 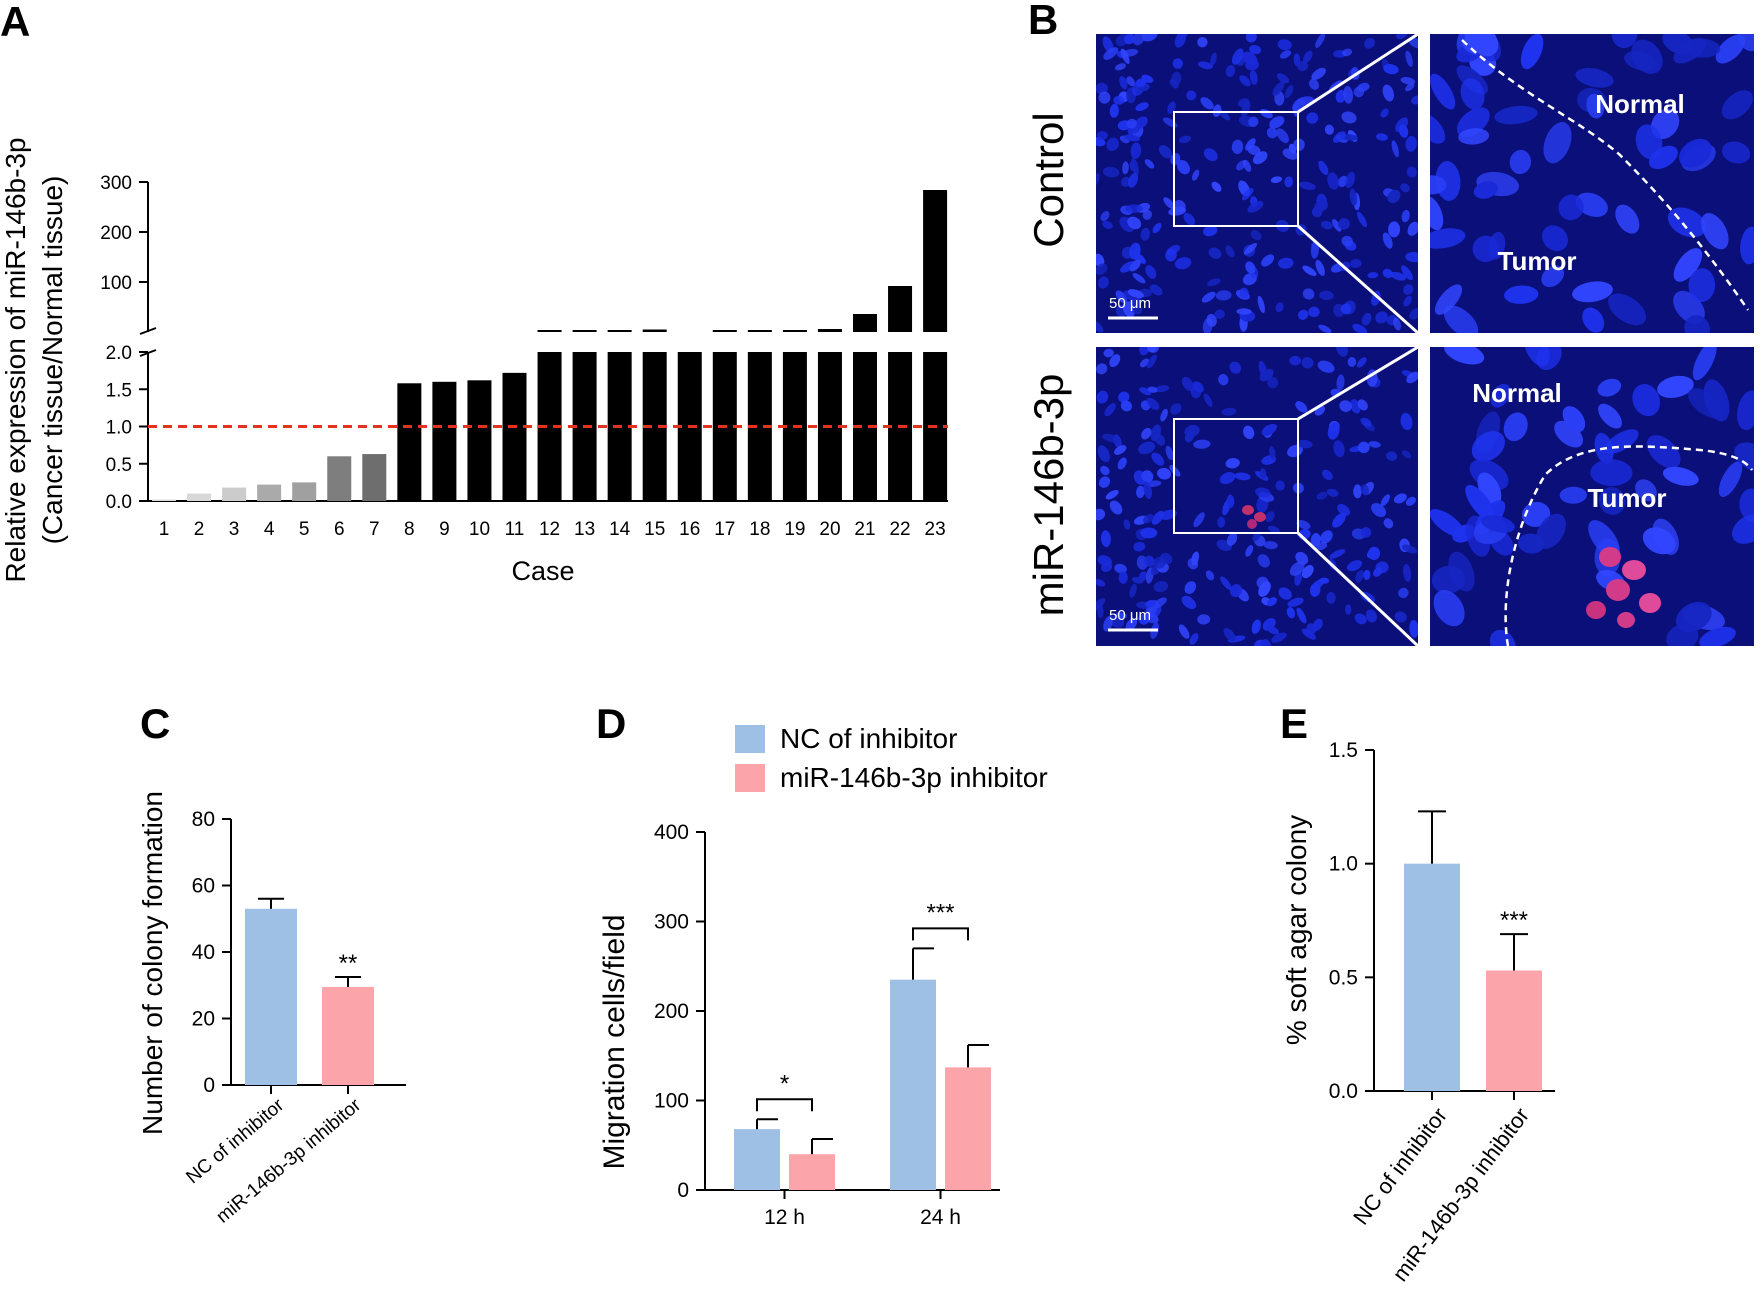 I want to click on panel-label-c: C, so click(x=155, y=723).